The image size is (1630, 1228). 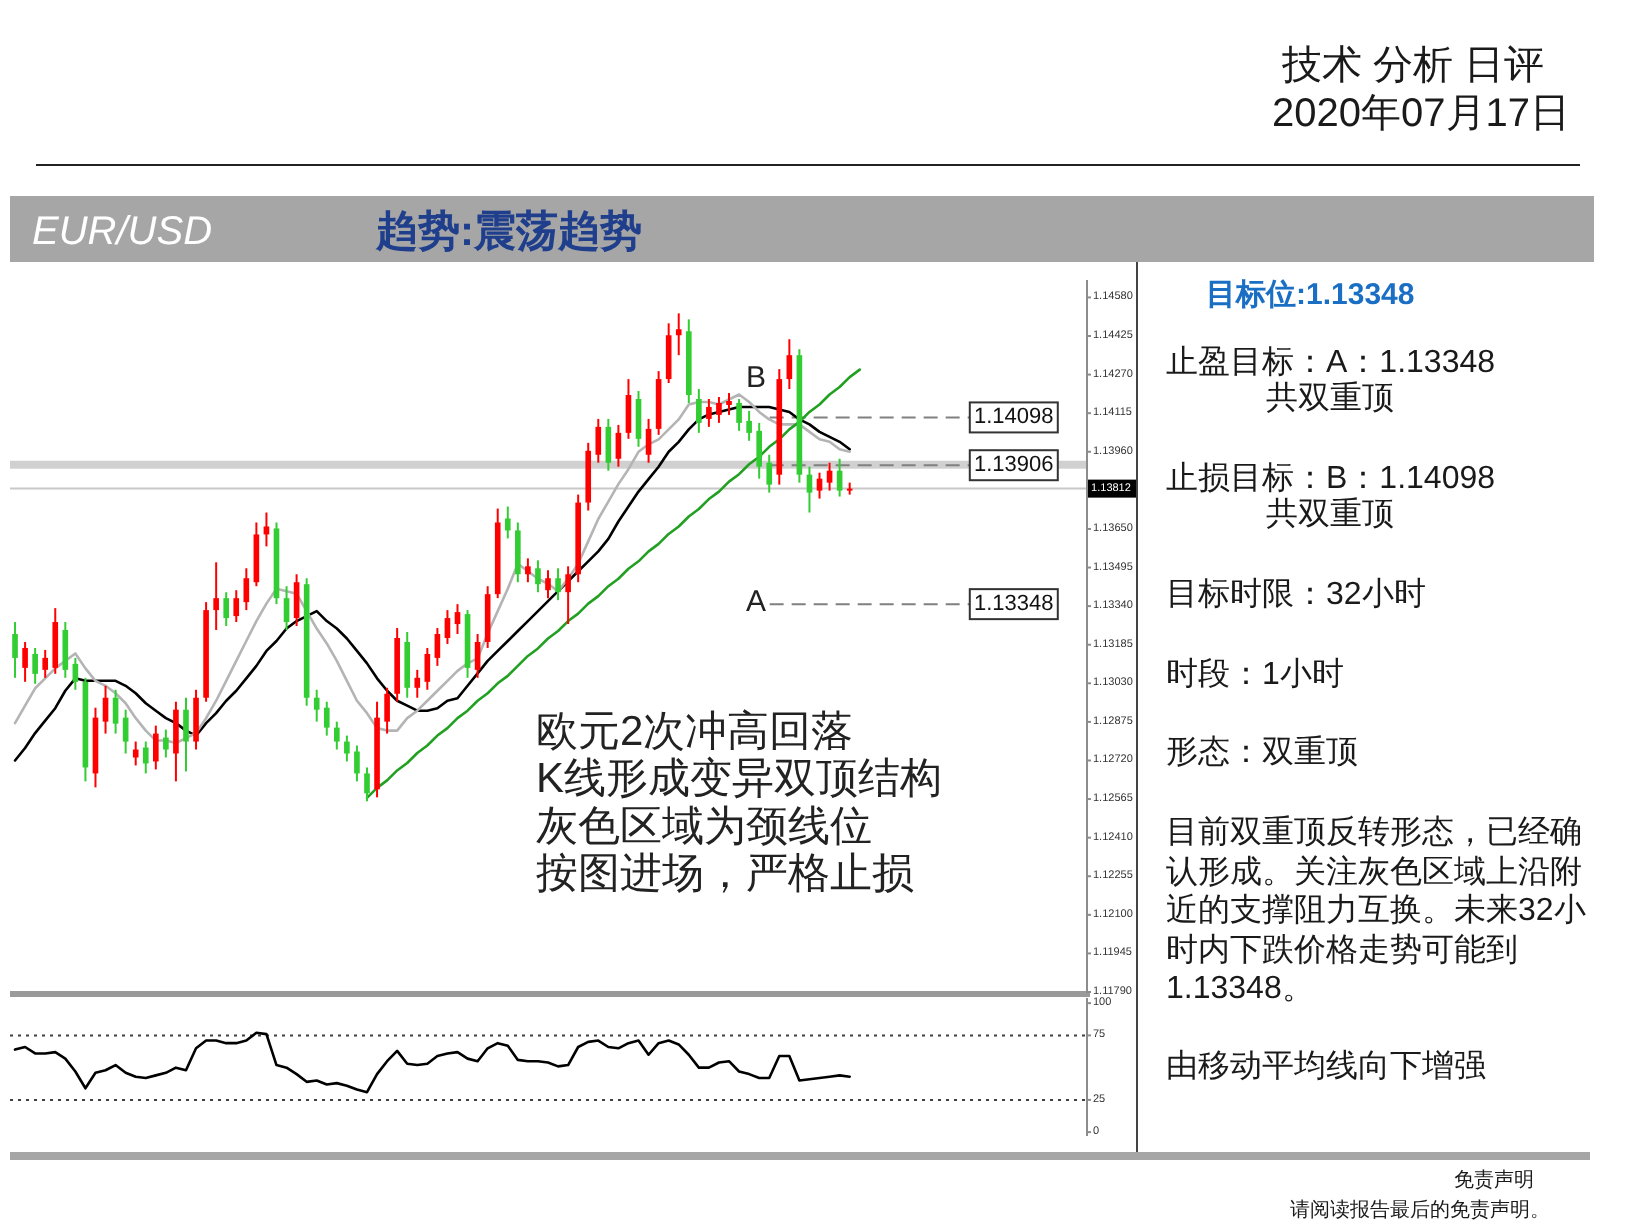 What do you see at coordinates (1014, 417) in the screenshot?
I see `ref-line-label: 1.14098` at bounding box center [1014, 417].